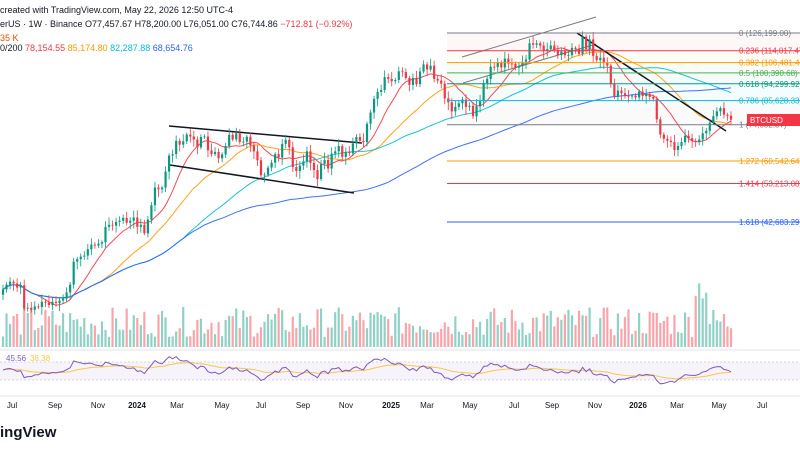 Image resolution: width=800 pixels, height=450 pixels. What do you see at coordinates (98, 405) in the screenshot?
I see `x-tick-label: Nov` at bounding box center [98, 405].